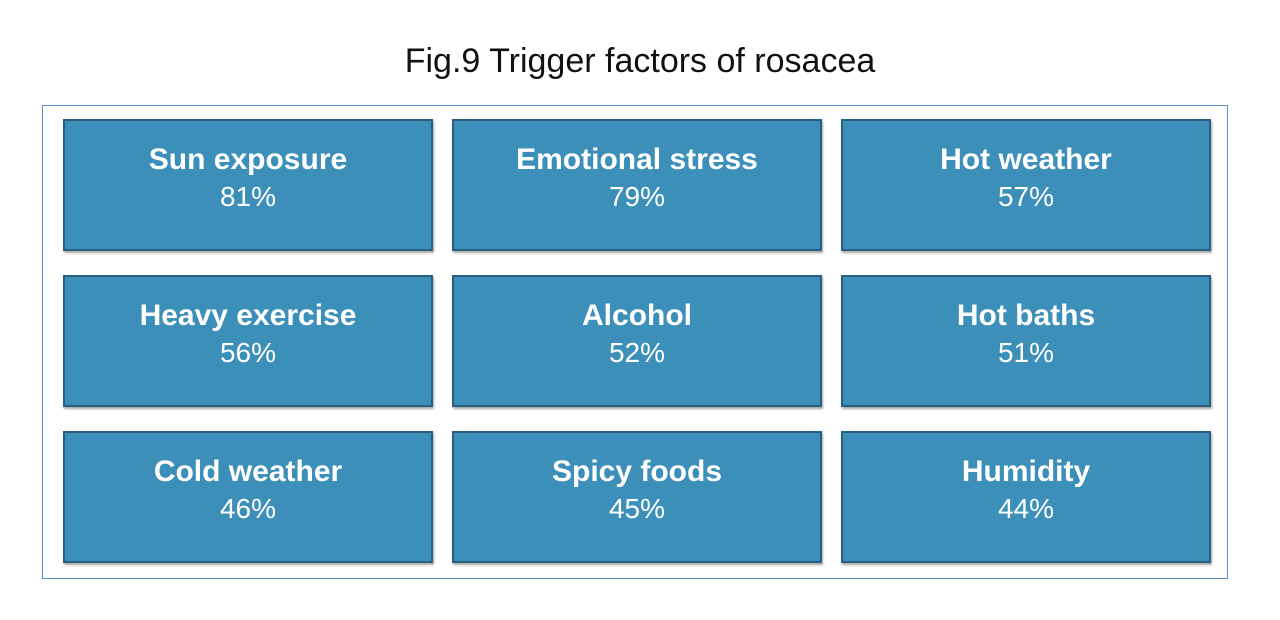 This screenshot has width=1280, height=620. Describe the element at coordinates (637, 352) in the screenshot. I see `factor-value: 52%` at that location.